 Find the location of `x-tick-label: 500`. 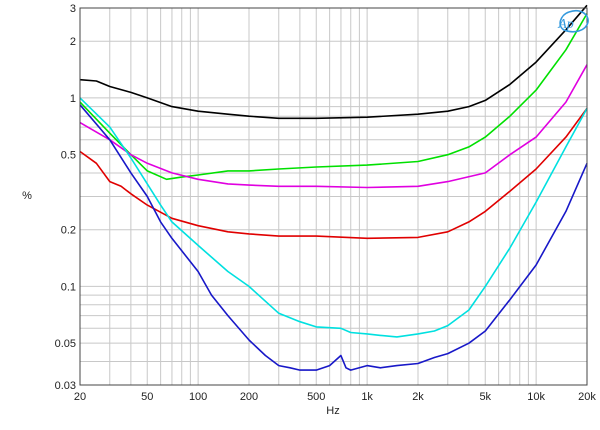

x-tick-label: 500 is located at coordinates (316, 397).